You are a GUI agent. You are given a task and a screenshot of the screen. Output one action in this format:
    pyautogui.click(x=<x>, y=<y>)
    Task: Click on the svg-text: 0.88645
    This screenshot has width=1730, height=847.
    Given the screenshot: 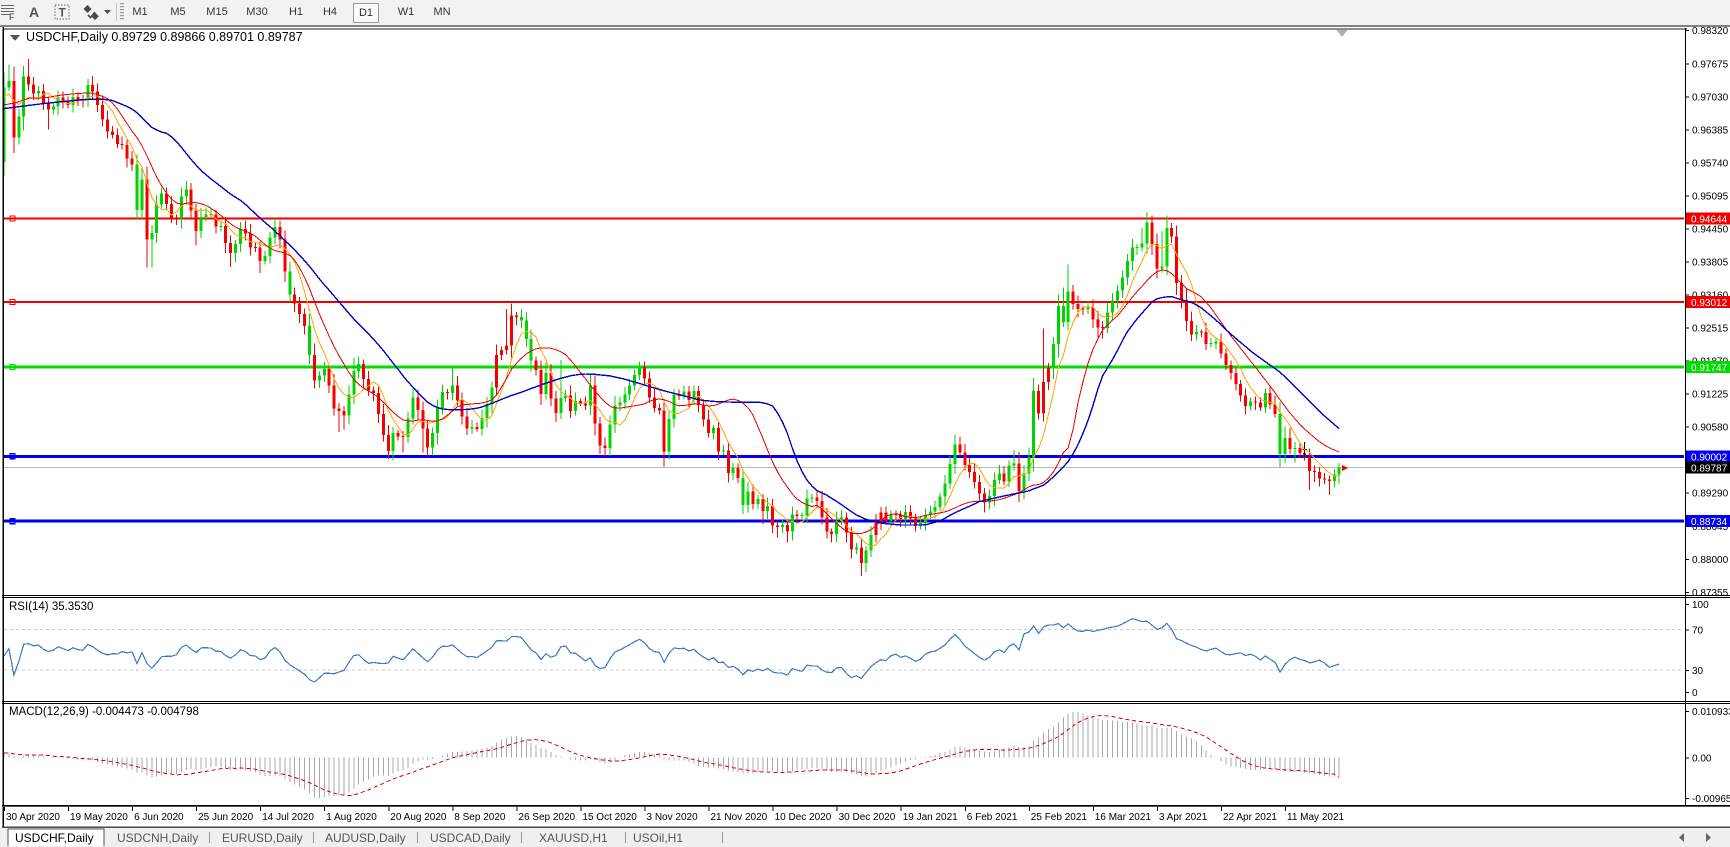 What is the action you would take?
    pyautogui.click(x=1710, y=527)
    